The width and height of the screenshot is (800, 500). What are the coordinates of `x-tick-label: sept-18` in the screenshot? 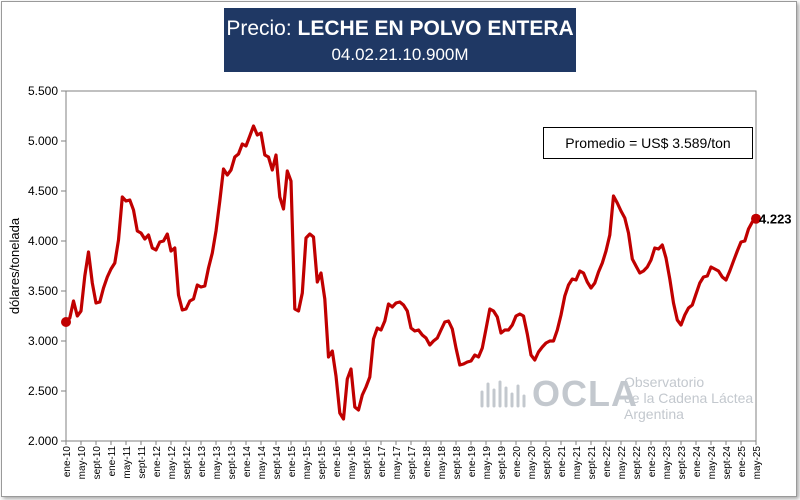 It's located at (457, 463).